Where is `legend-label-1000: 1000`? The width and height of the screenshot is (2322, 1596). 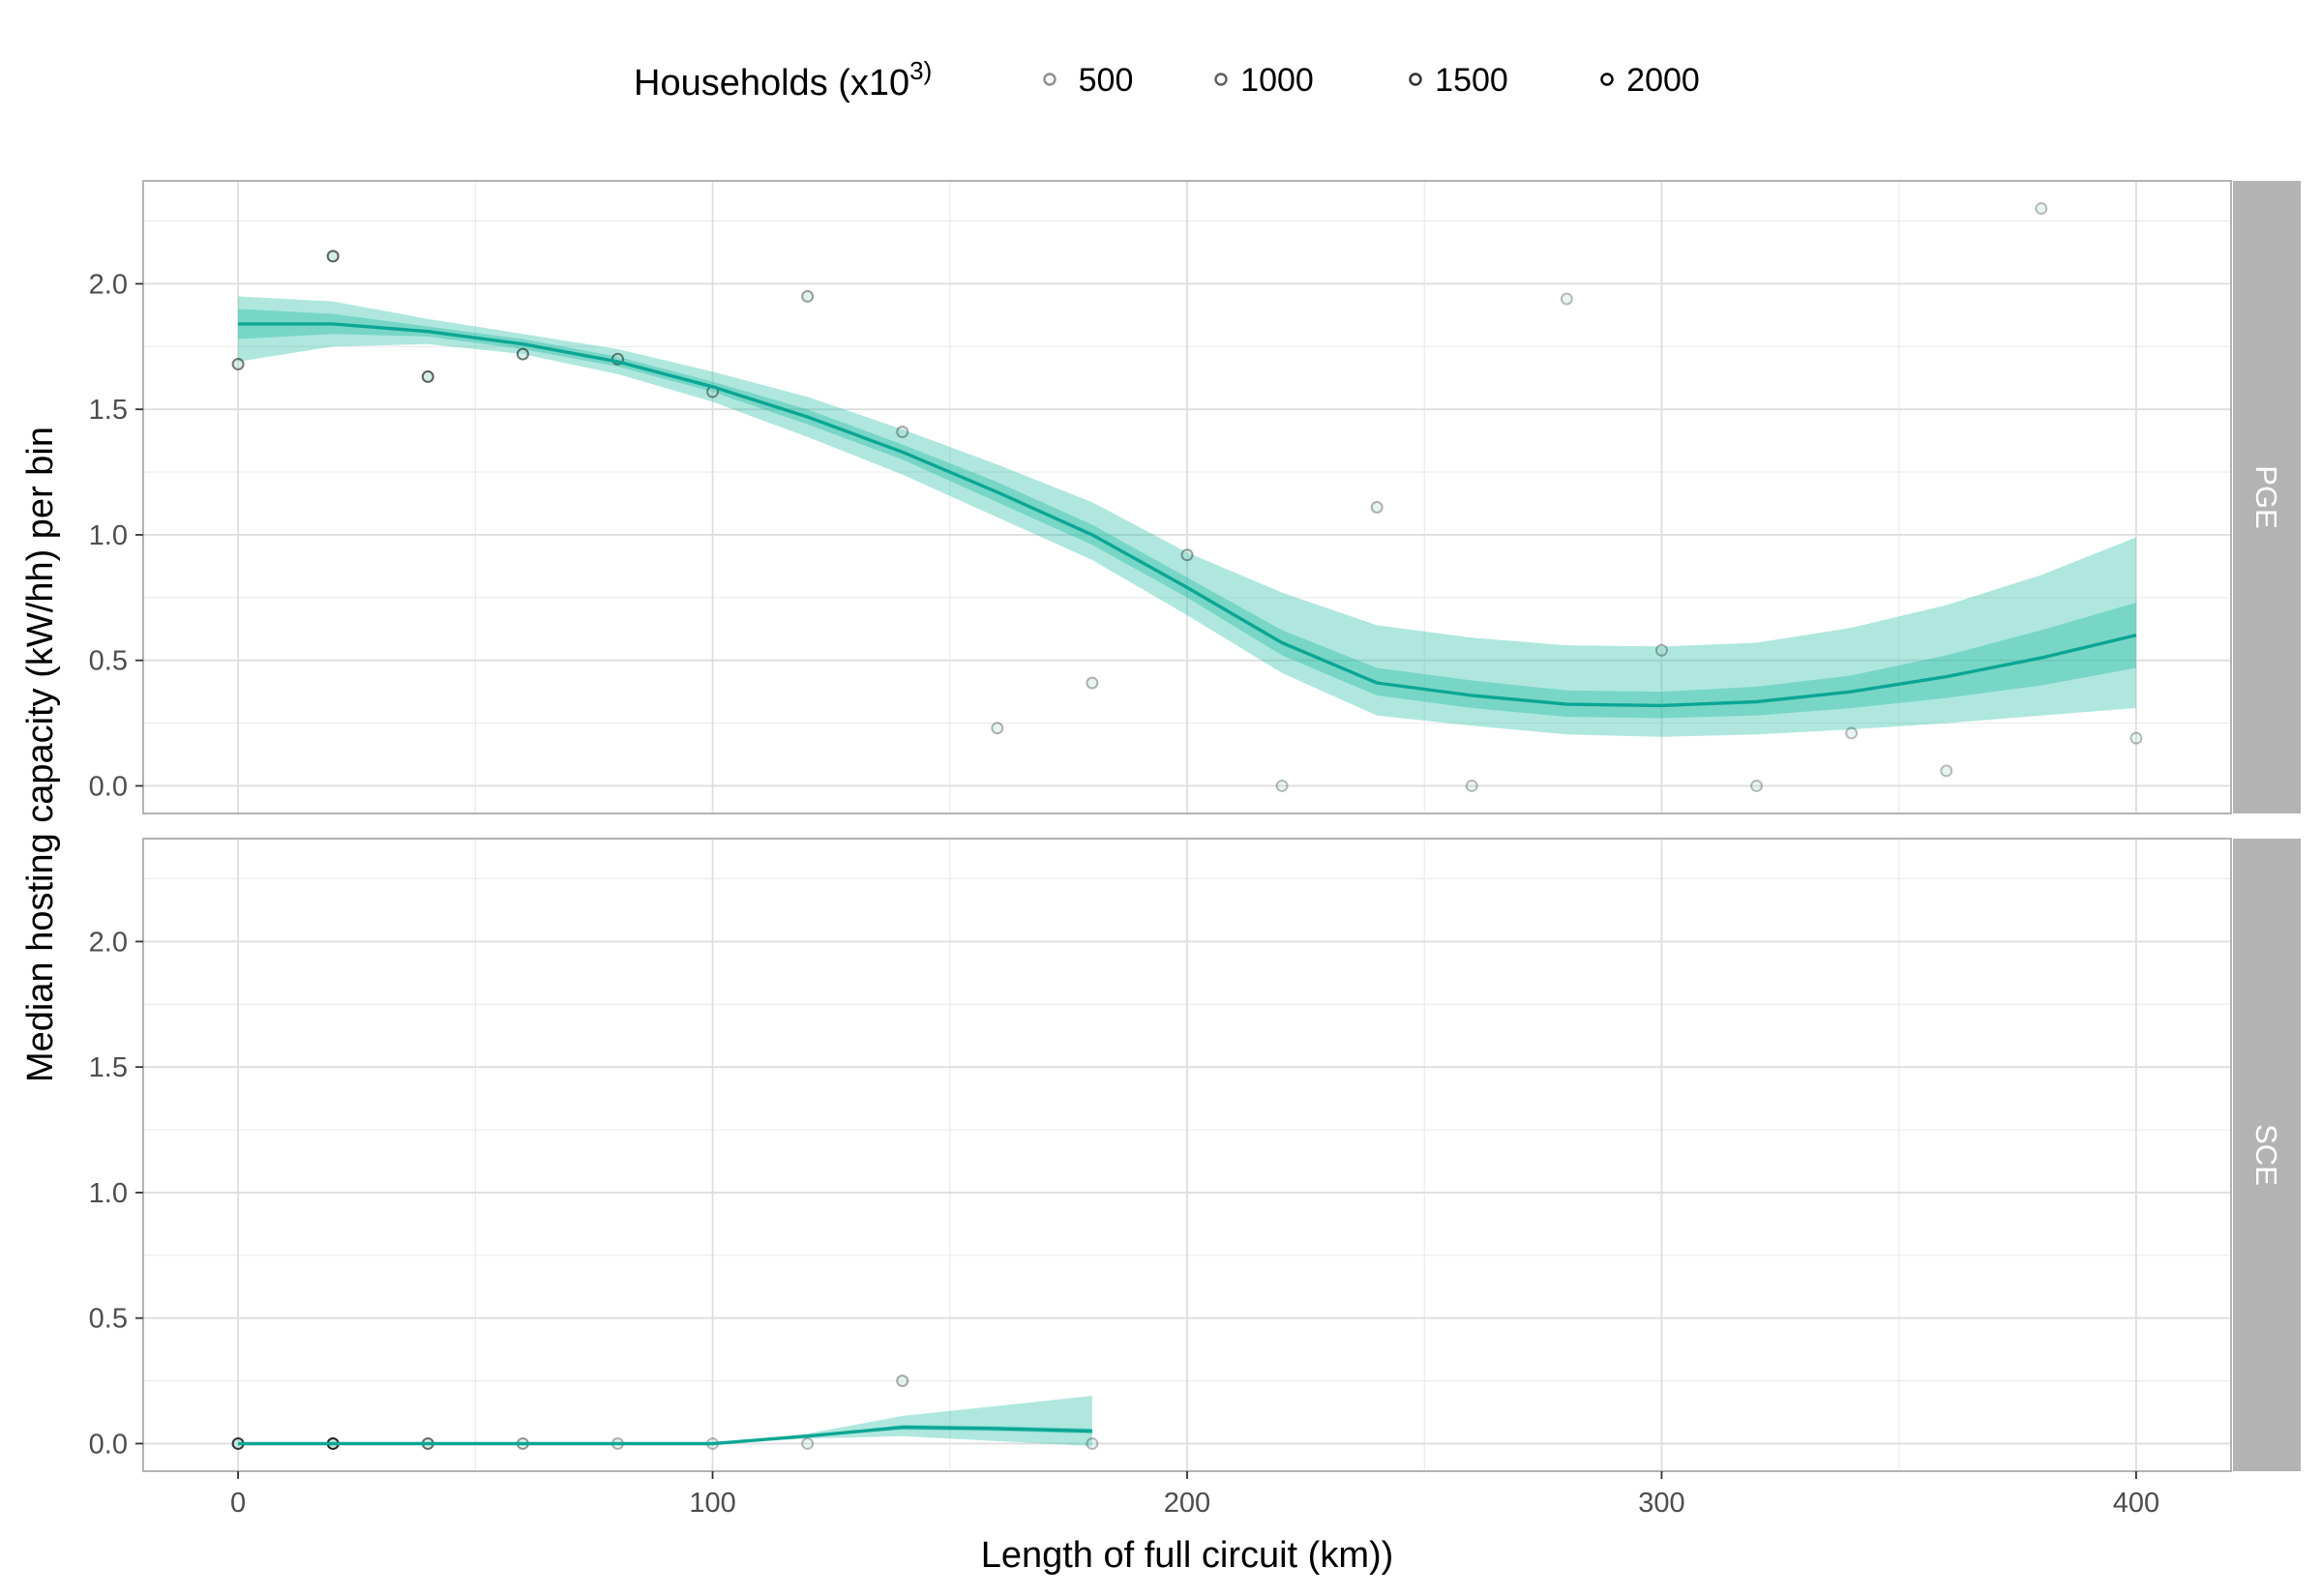 legend-label-1000: 1000 is located at coordinates (1277, 80).